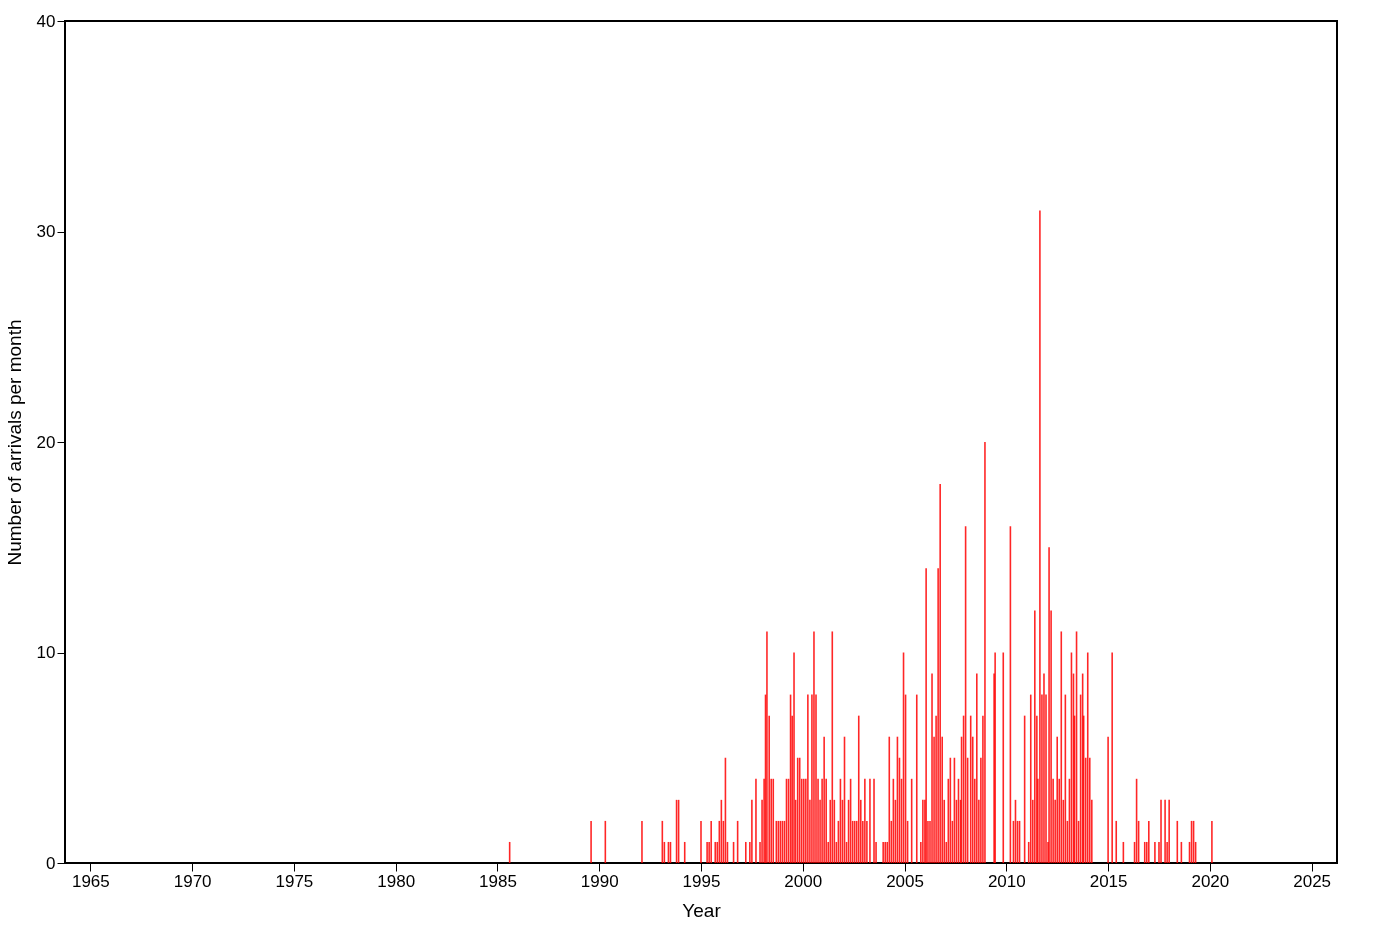  Describe the element at coordinates (498, 881) in the screenshot. I see `x-tick-label: 1985` at that location.